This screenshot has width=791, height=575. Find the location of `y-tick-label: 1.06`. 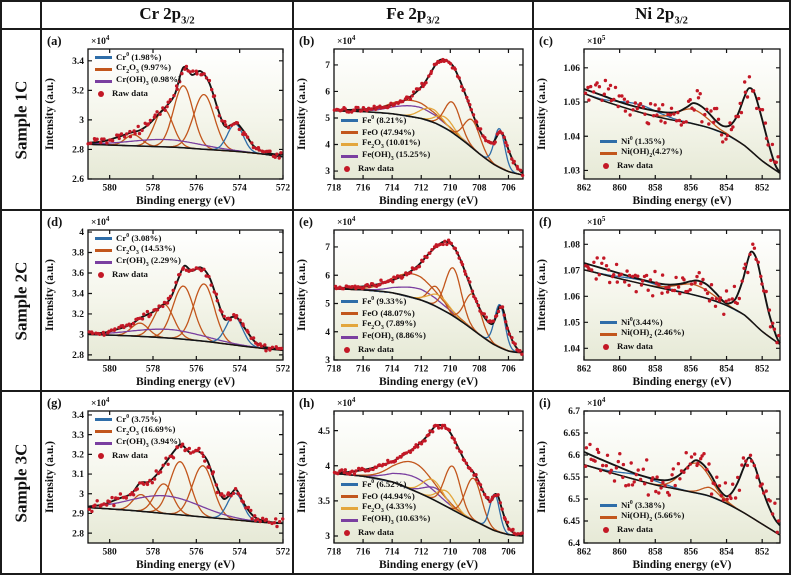

y-tick-label: 1.06 is located at coordinates (571, 69).